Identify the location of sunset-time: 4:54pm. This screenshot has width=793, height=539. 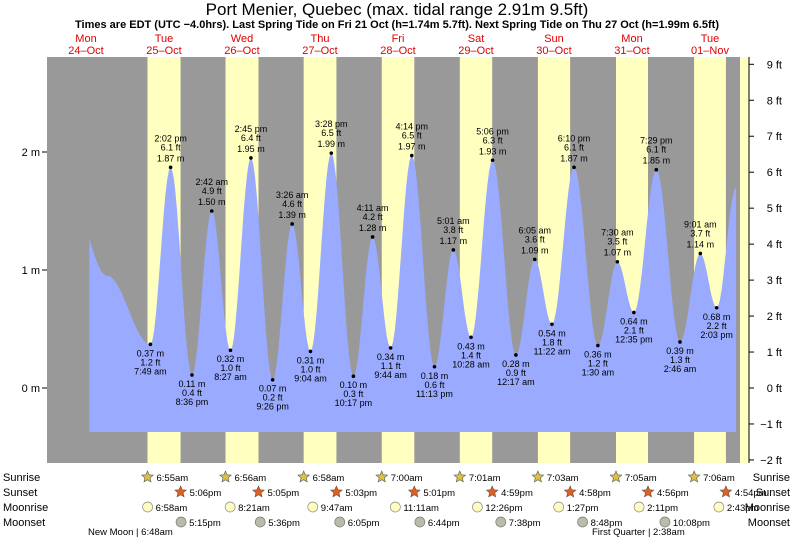
(751, 493).